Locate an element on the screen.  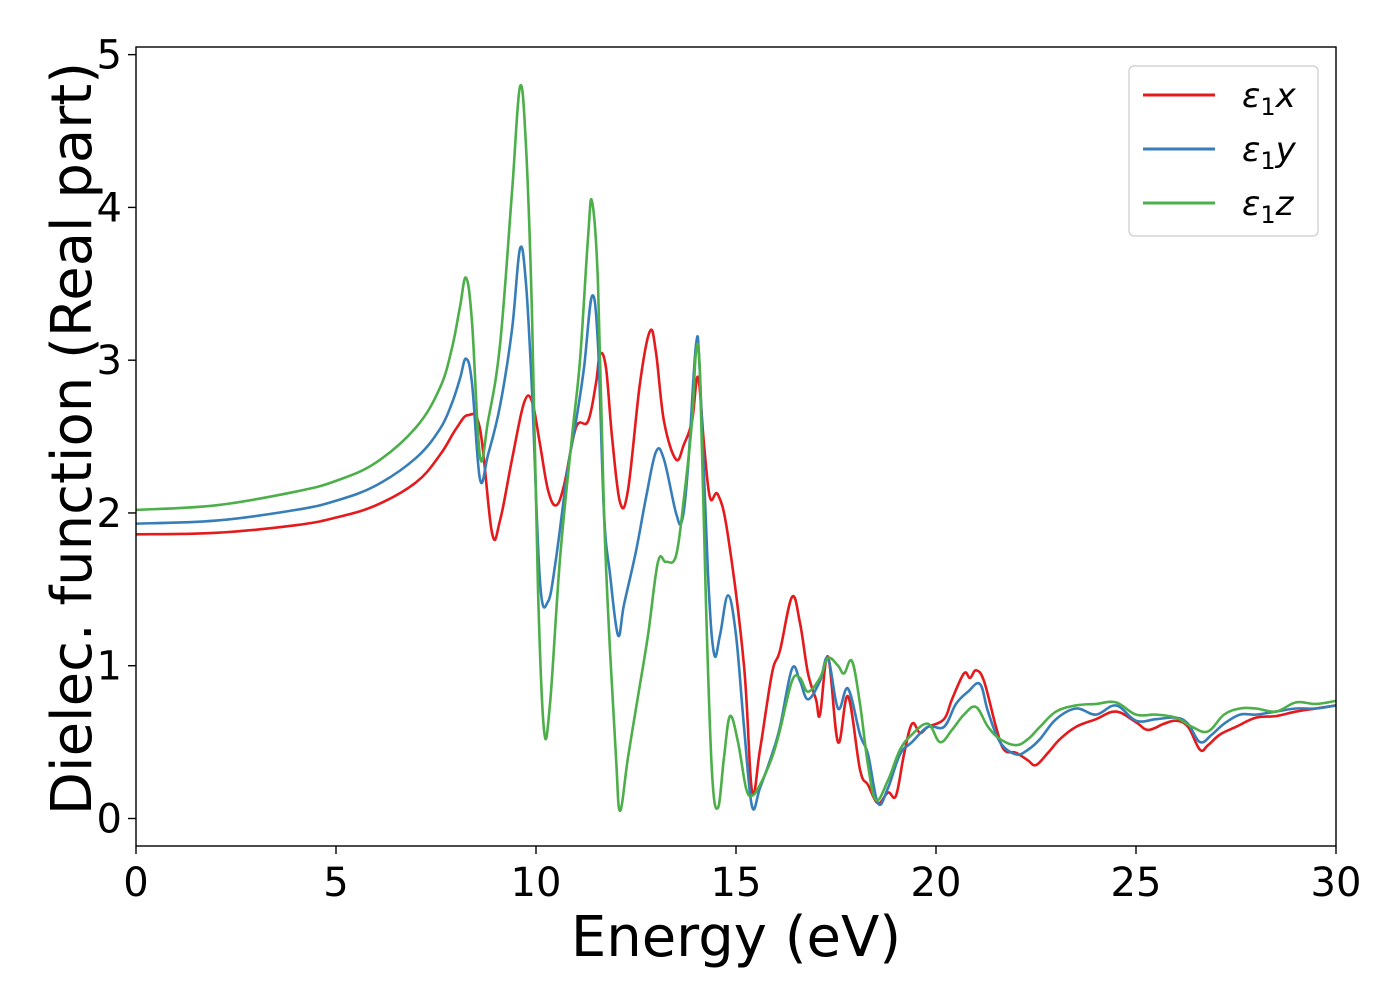
y-tick-label: 4 is located at coordinates (109, 208).